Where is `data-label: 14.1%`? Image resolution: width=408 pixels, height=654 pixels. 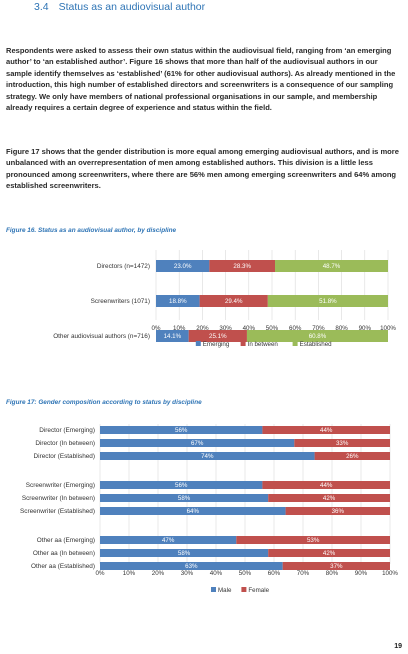
data-label: 14.1% is located at coordinates (173, 336).